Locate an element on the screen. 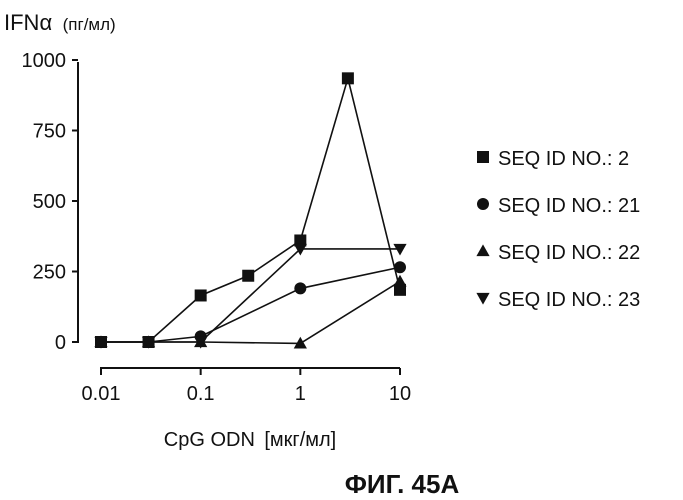 This screenshot has width=683, height=500. legend-marker-triangle-up is located at coordinates (482, 250).